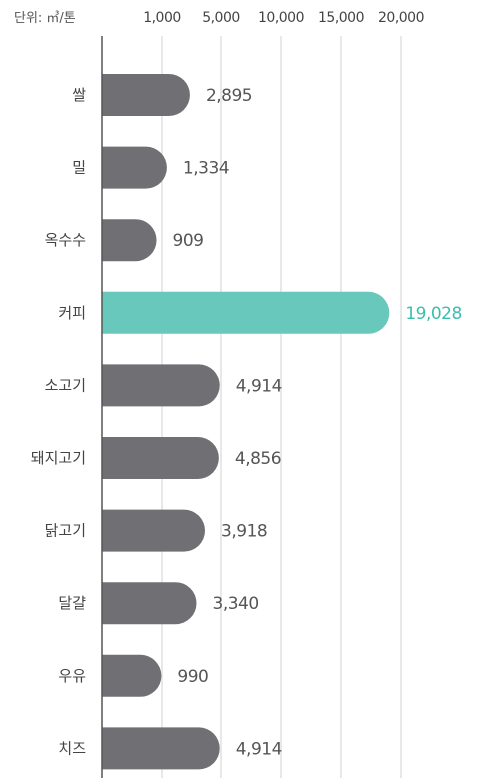  I want to click on category-label: 옥수수, so click(65, 240).